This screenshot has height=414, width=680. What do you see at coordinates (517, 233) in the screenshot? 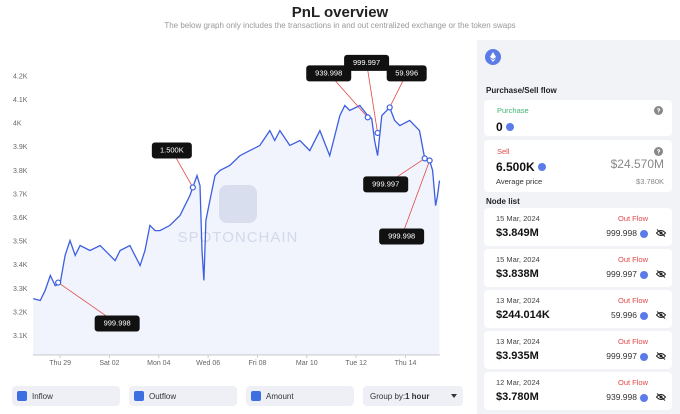
I see `node-usd: $3.849M` at bounding box center [517, 233].